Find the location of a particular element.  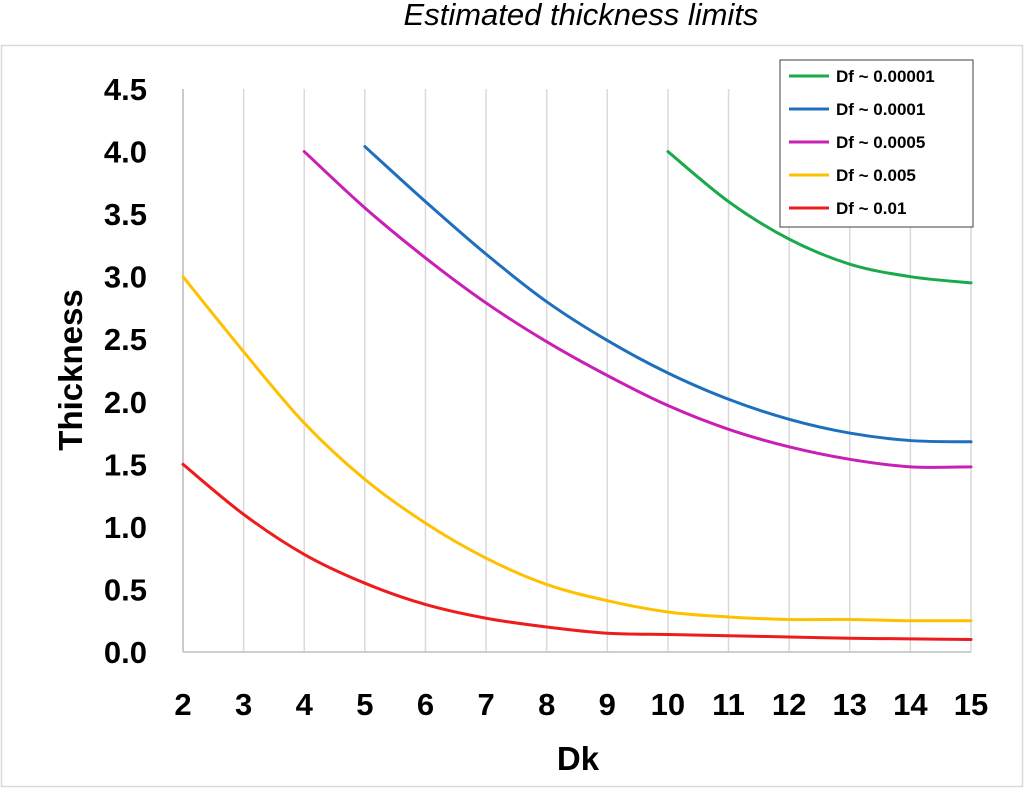

x-tick-label: 4 is located at coordinates (305, 704).